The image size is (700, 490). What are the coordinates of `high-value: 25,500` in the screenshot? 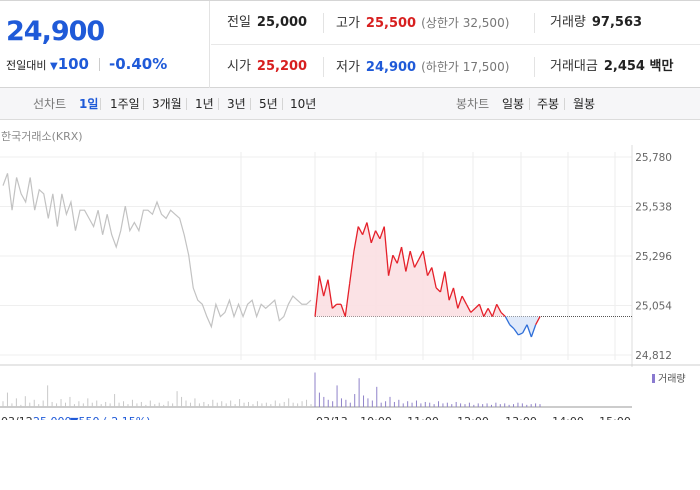 It's located at (391, 23).